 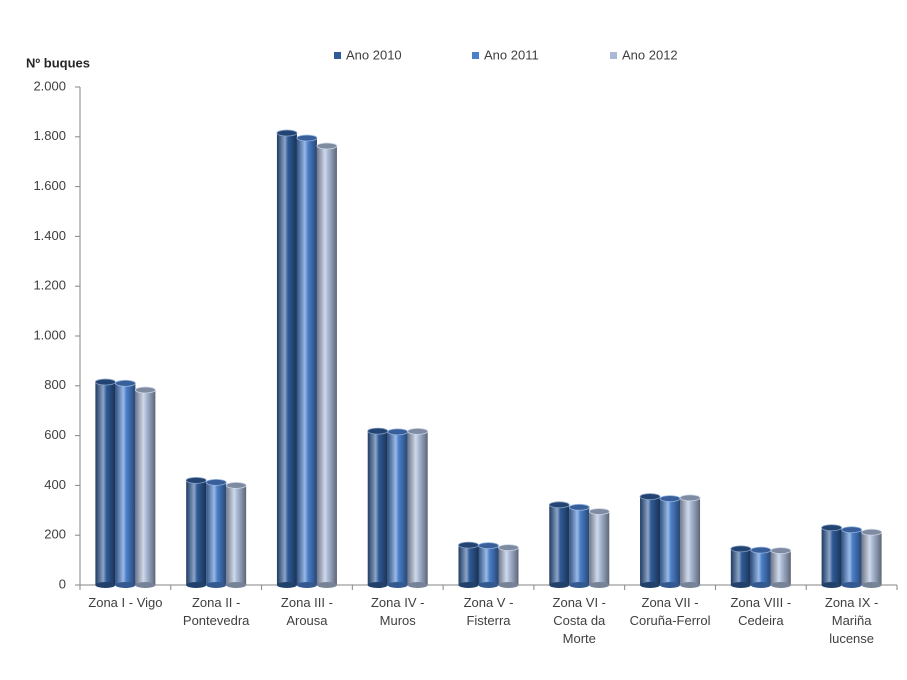 I want to click on legend-label: Ano 2010, so click(x=374, y=54).